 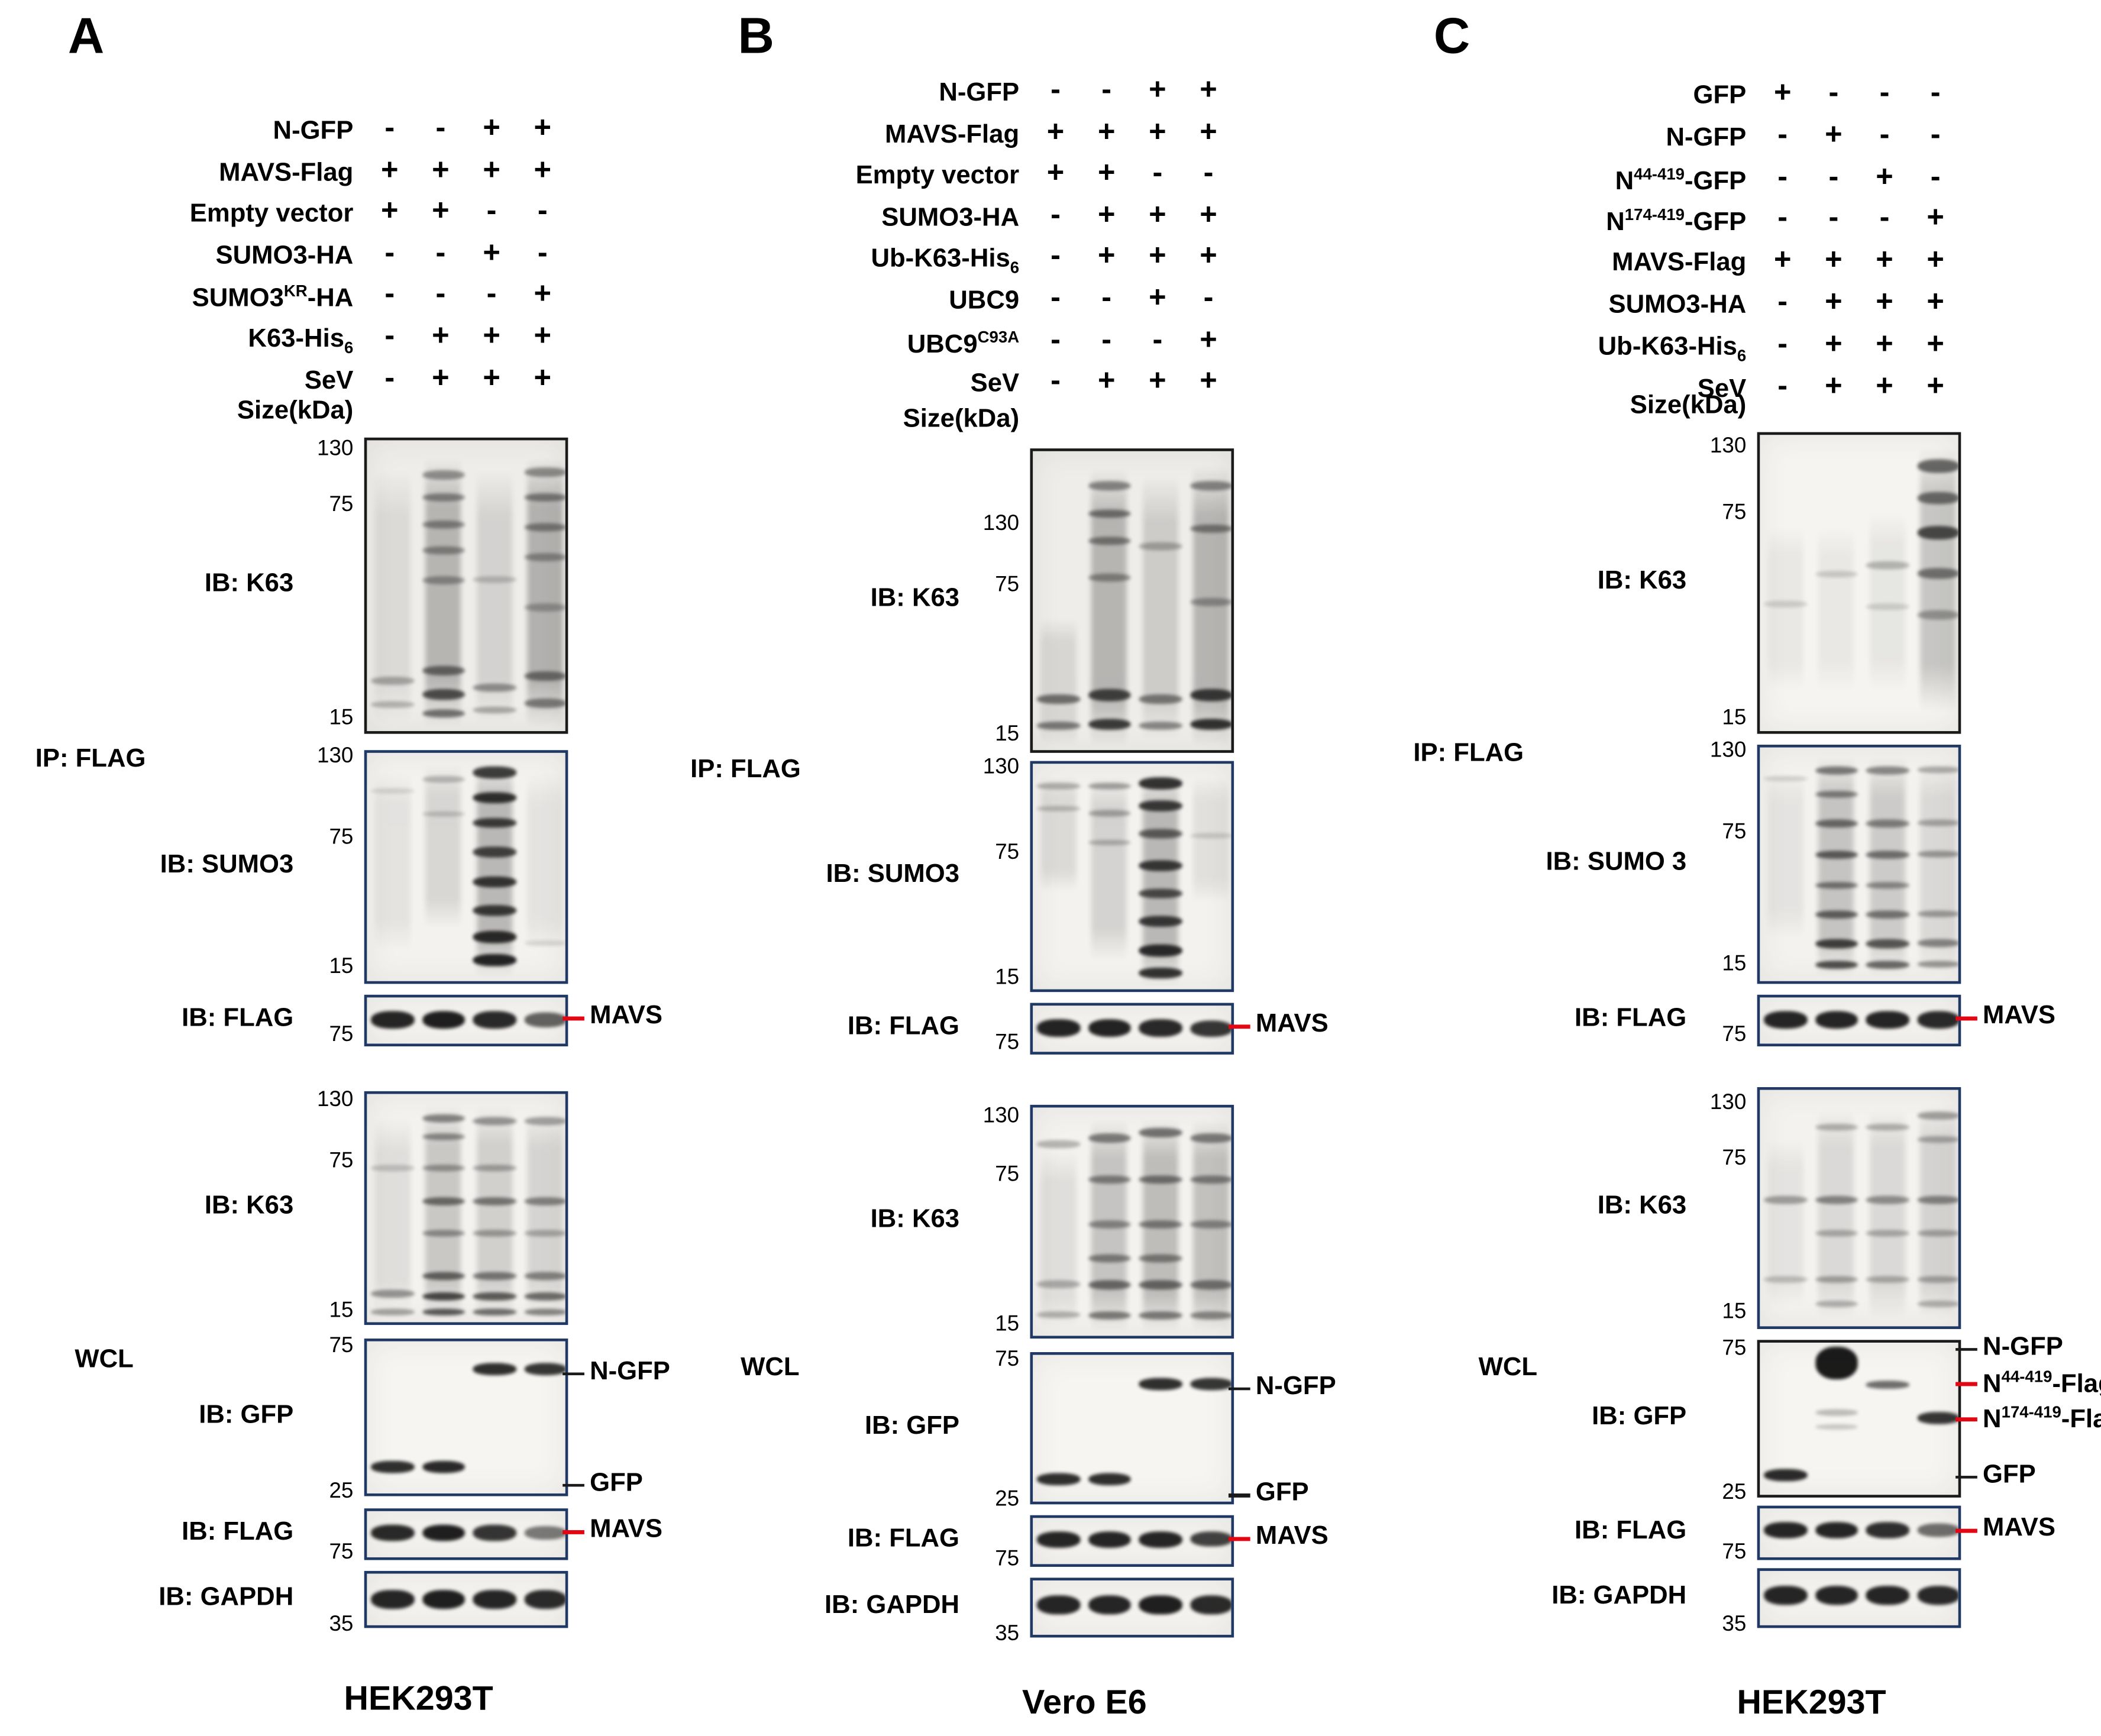 I want to click on condition-label: Ub-K63-His6, so click(x=945, y=261).